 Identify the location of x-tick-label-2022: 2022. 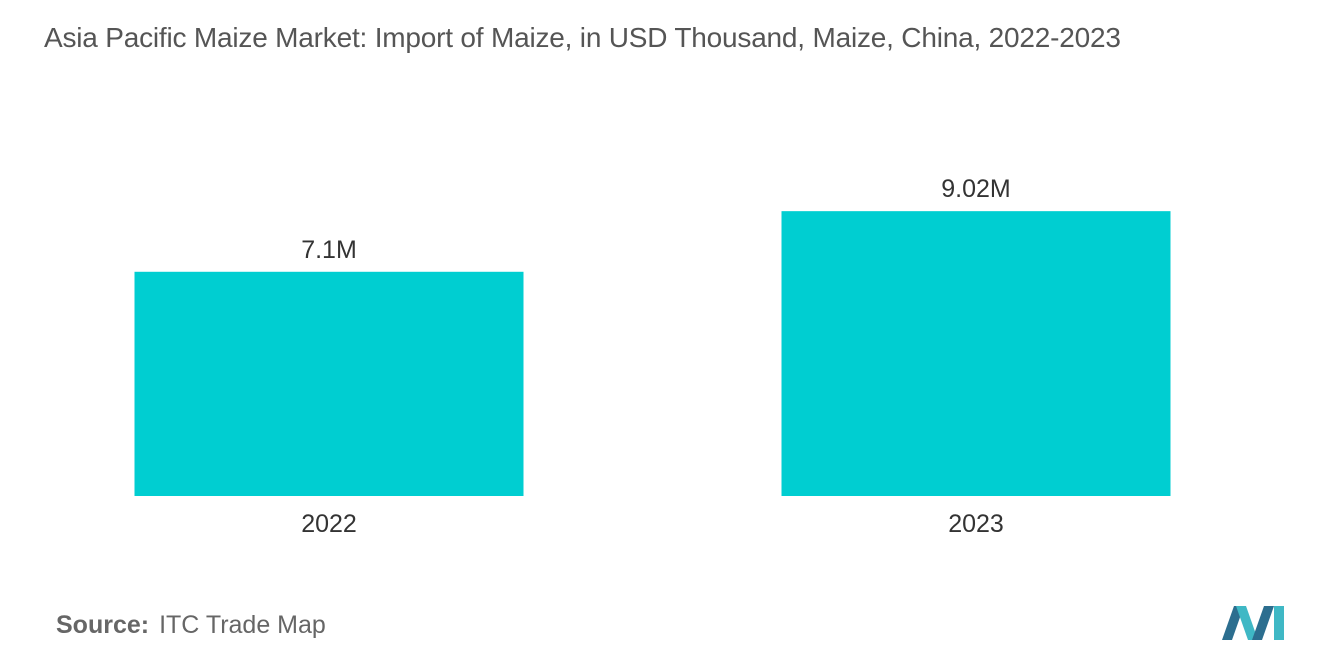
(329, 524).